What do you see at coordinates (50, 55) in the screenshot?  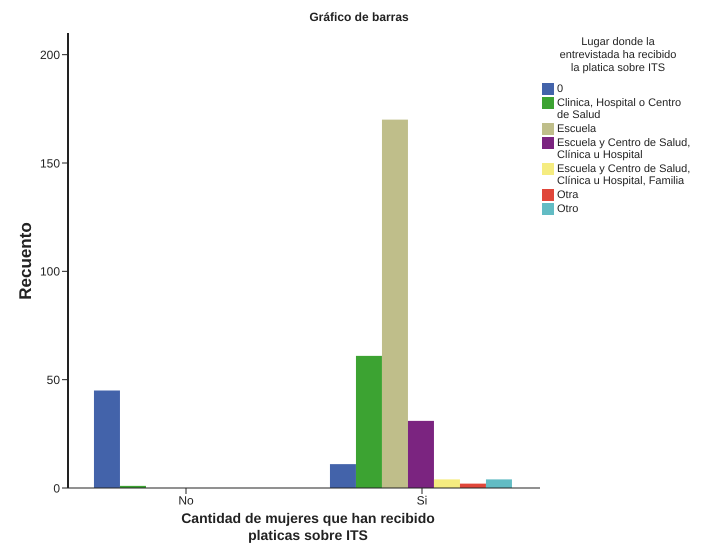 I see `y-tick-label: 200` at bounding box center [50, 55].